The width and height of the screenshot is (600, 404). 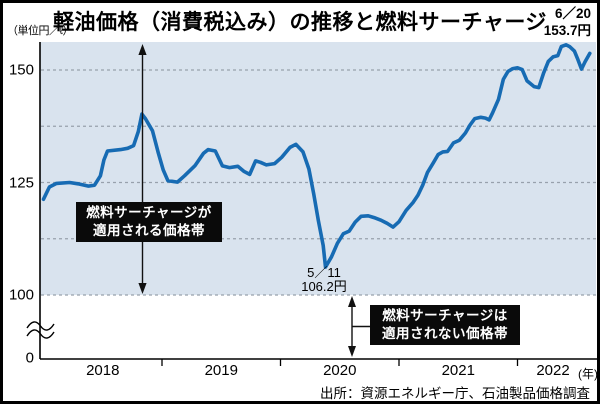 I want to click on surcharge-not-applied-line2: 適用されない価格帯, so click(x=445, y=333).